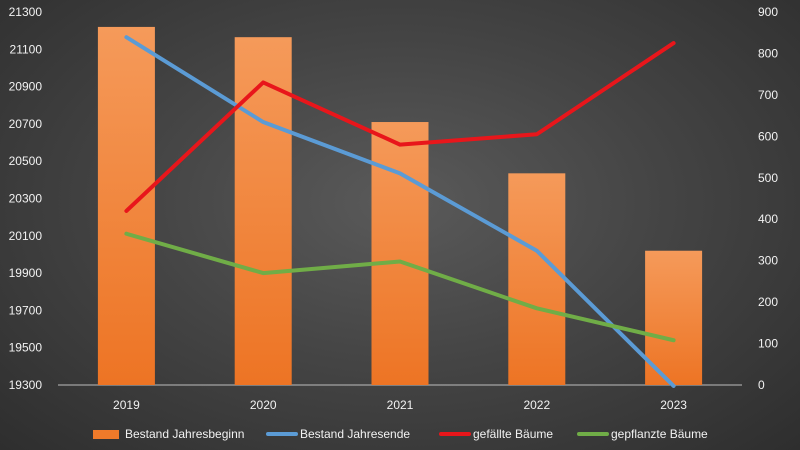 This screenshot has width=800, height=450. Describe the element at coordinates (26, 12) in the screenshot. I see `y-tick-label-21300: 21300` at that location.